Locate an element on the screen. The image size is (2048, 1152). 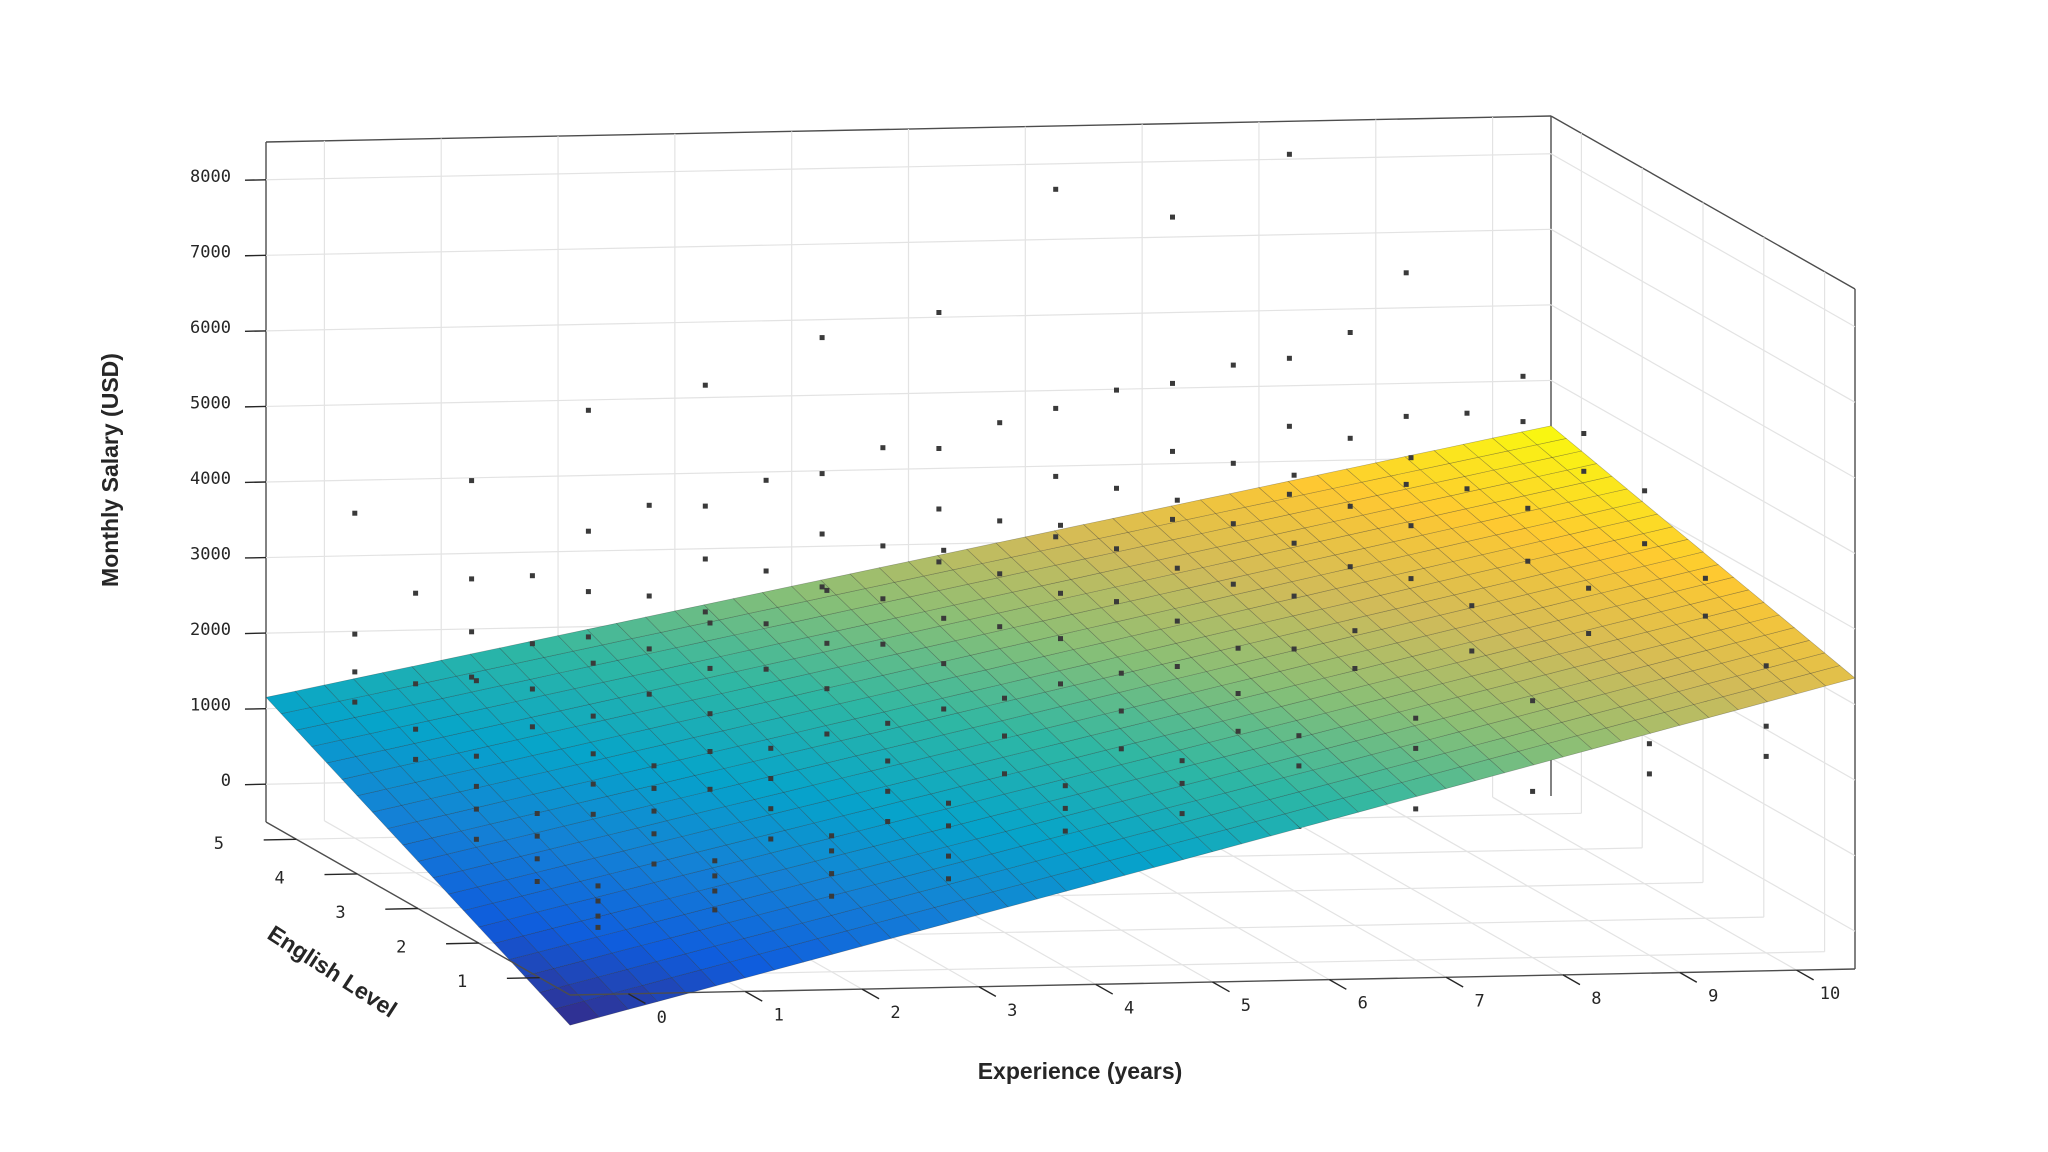
y-tick-label: 2 is located at coordinates (401, 948).